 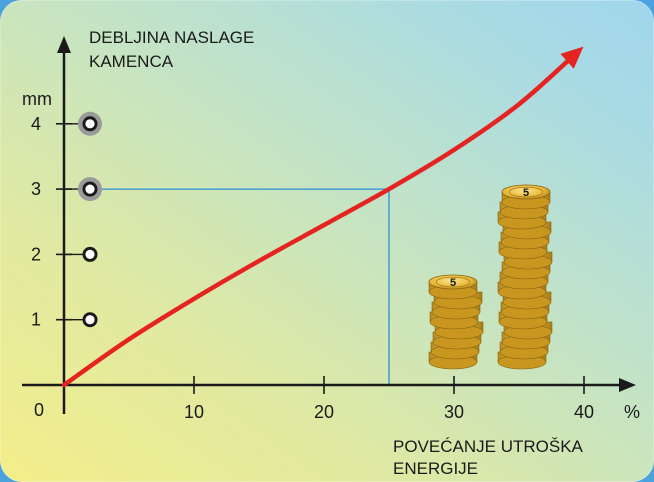 What do you see at coordinates (435, 468) in the screenshot?
I see `x-axis-title-line-2: ENERGIJE` at bounding box center [435, 468].